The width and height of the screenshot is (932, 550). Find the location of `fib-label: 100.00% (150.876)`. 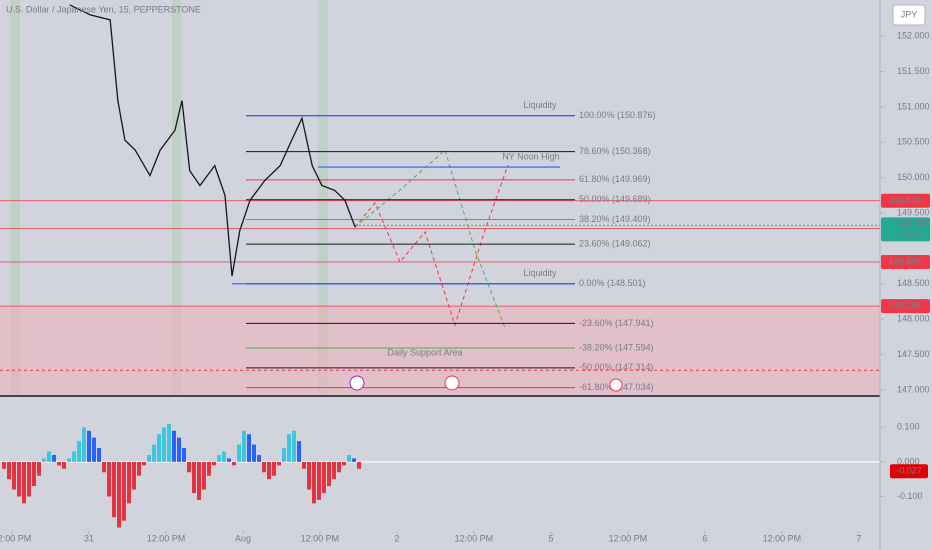

fib-label: 100.00% (150.876) is located at coordinates (617, 115).